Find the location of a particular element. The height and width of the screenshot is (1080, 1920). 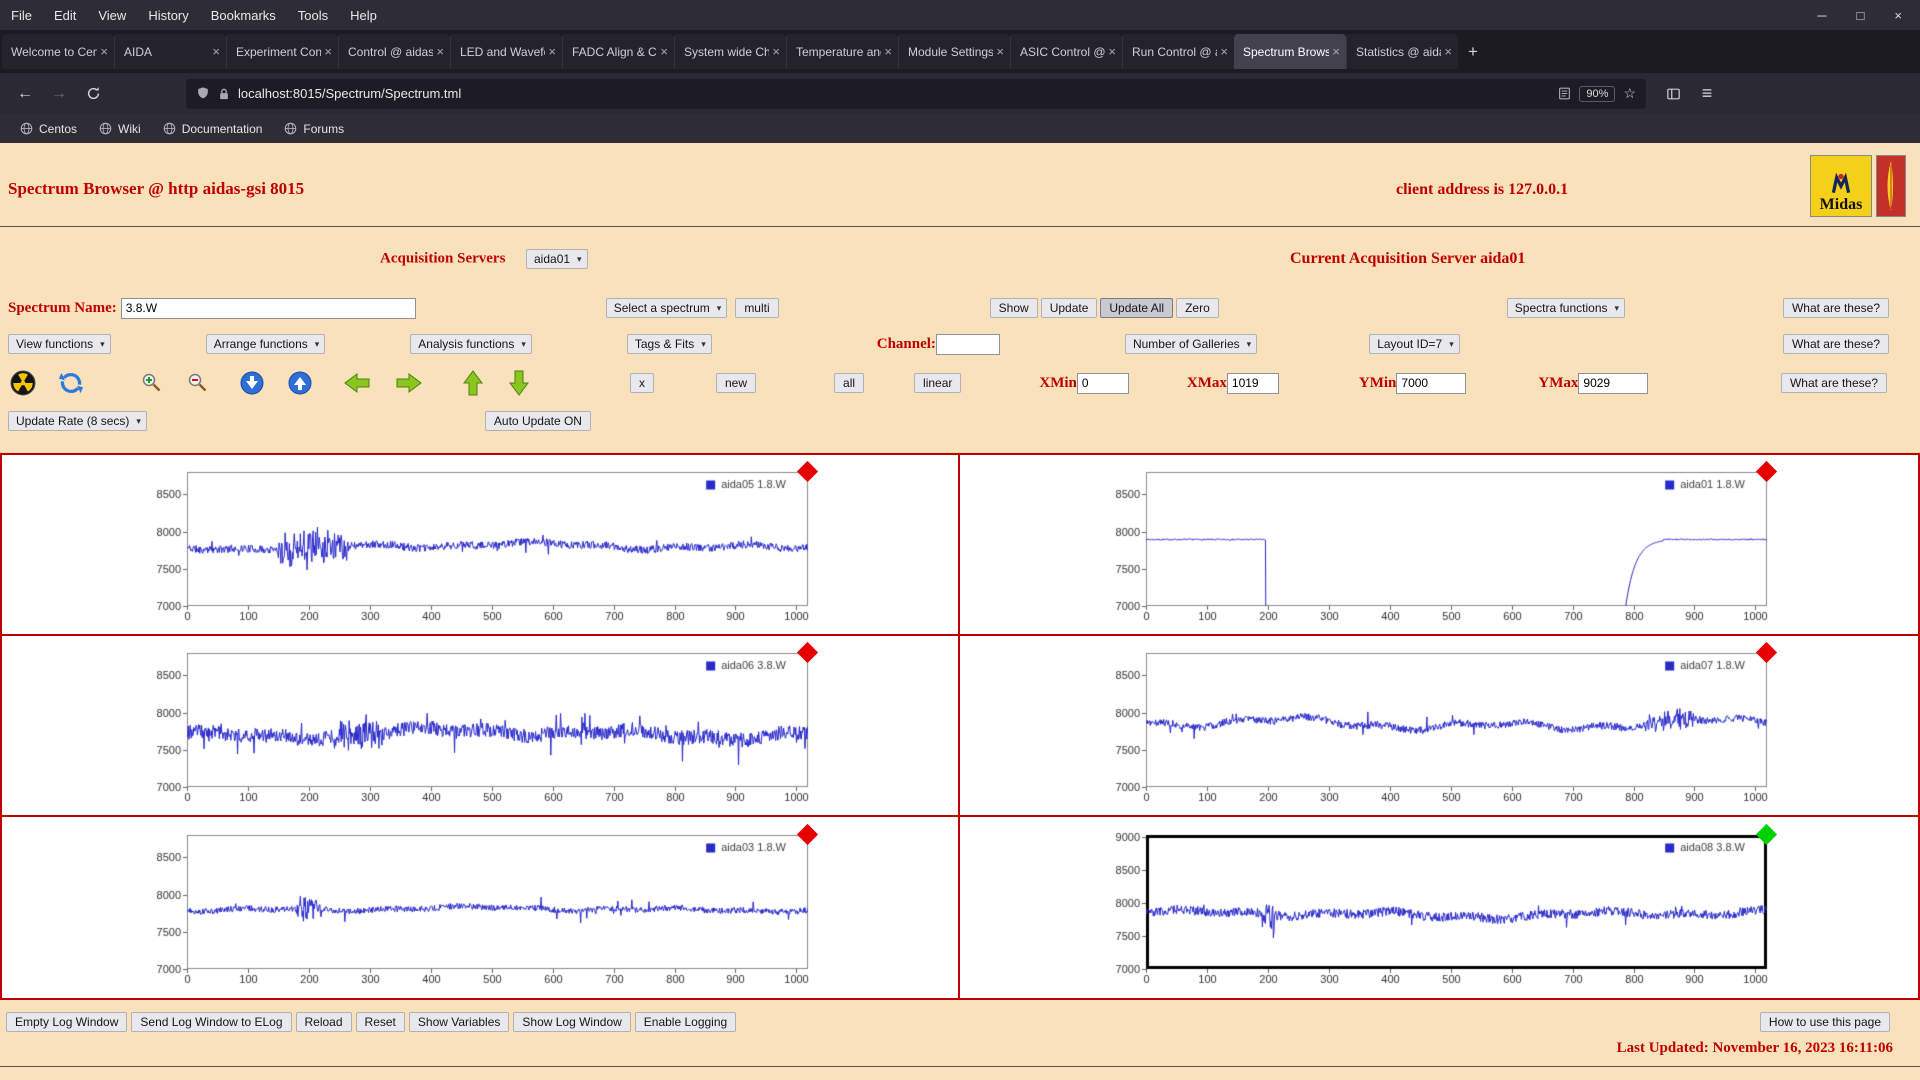

select-spectrum-dropdown: Select a spectrum ▾ is located at coordinates (666, 308).